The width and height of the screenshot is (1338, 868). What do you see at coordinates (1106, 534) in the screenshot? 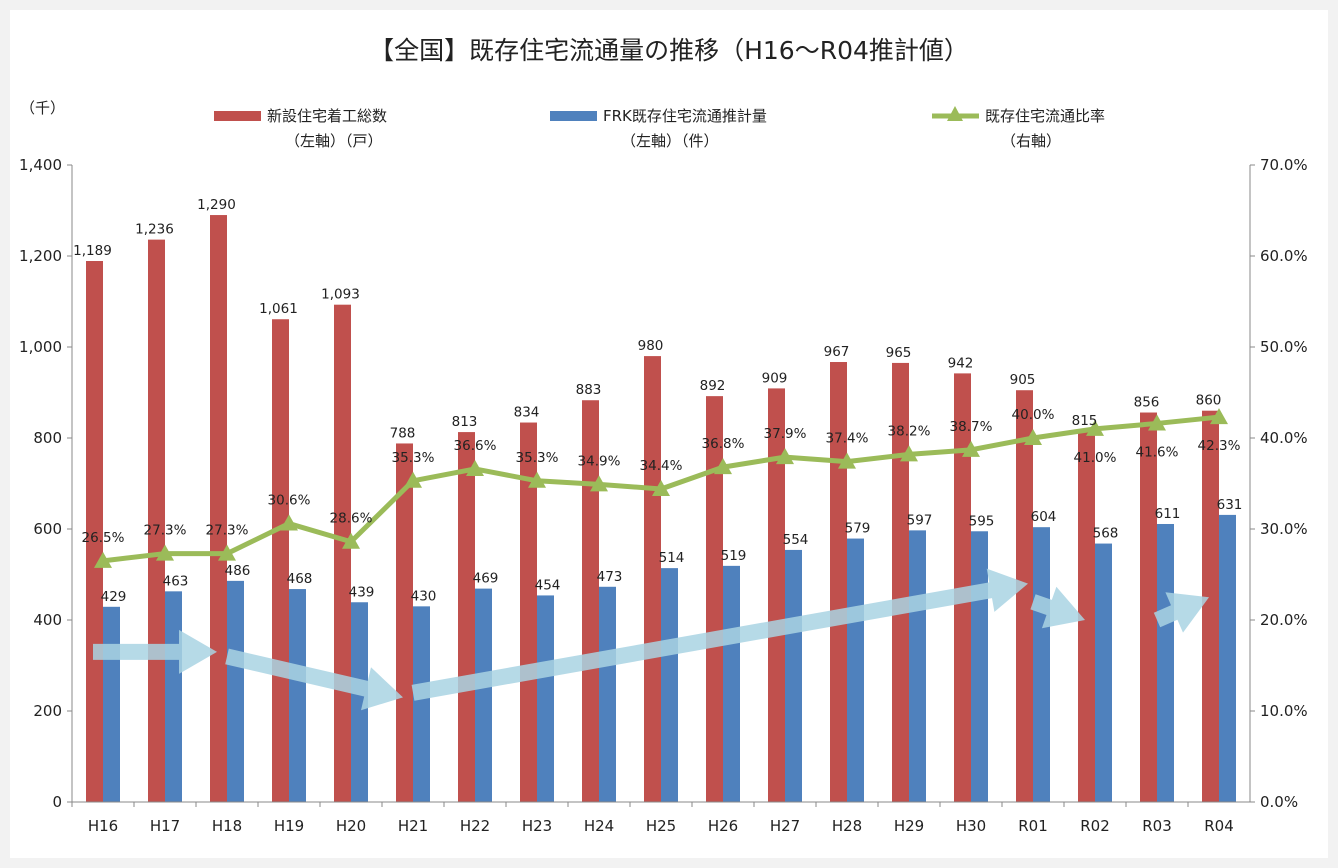
I see `label-resale-volume-R02: 568` at bounding box center [1106, 534].